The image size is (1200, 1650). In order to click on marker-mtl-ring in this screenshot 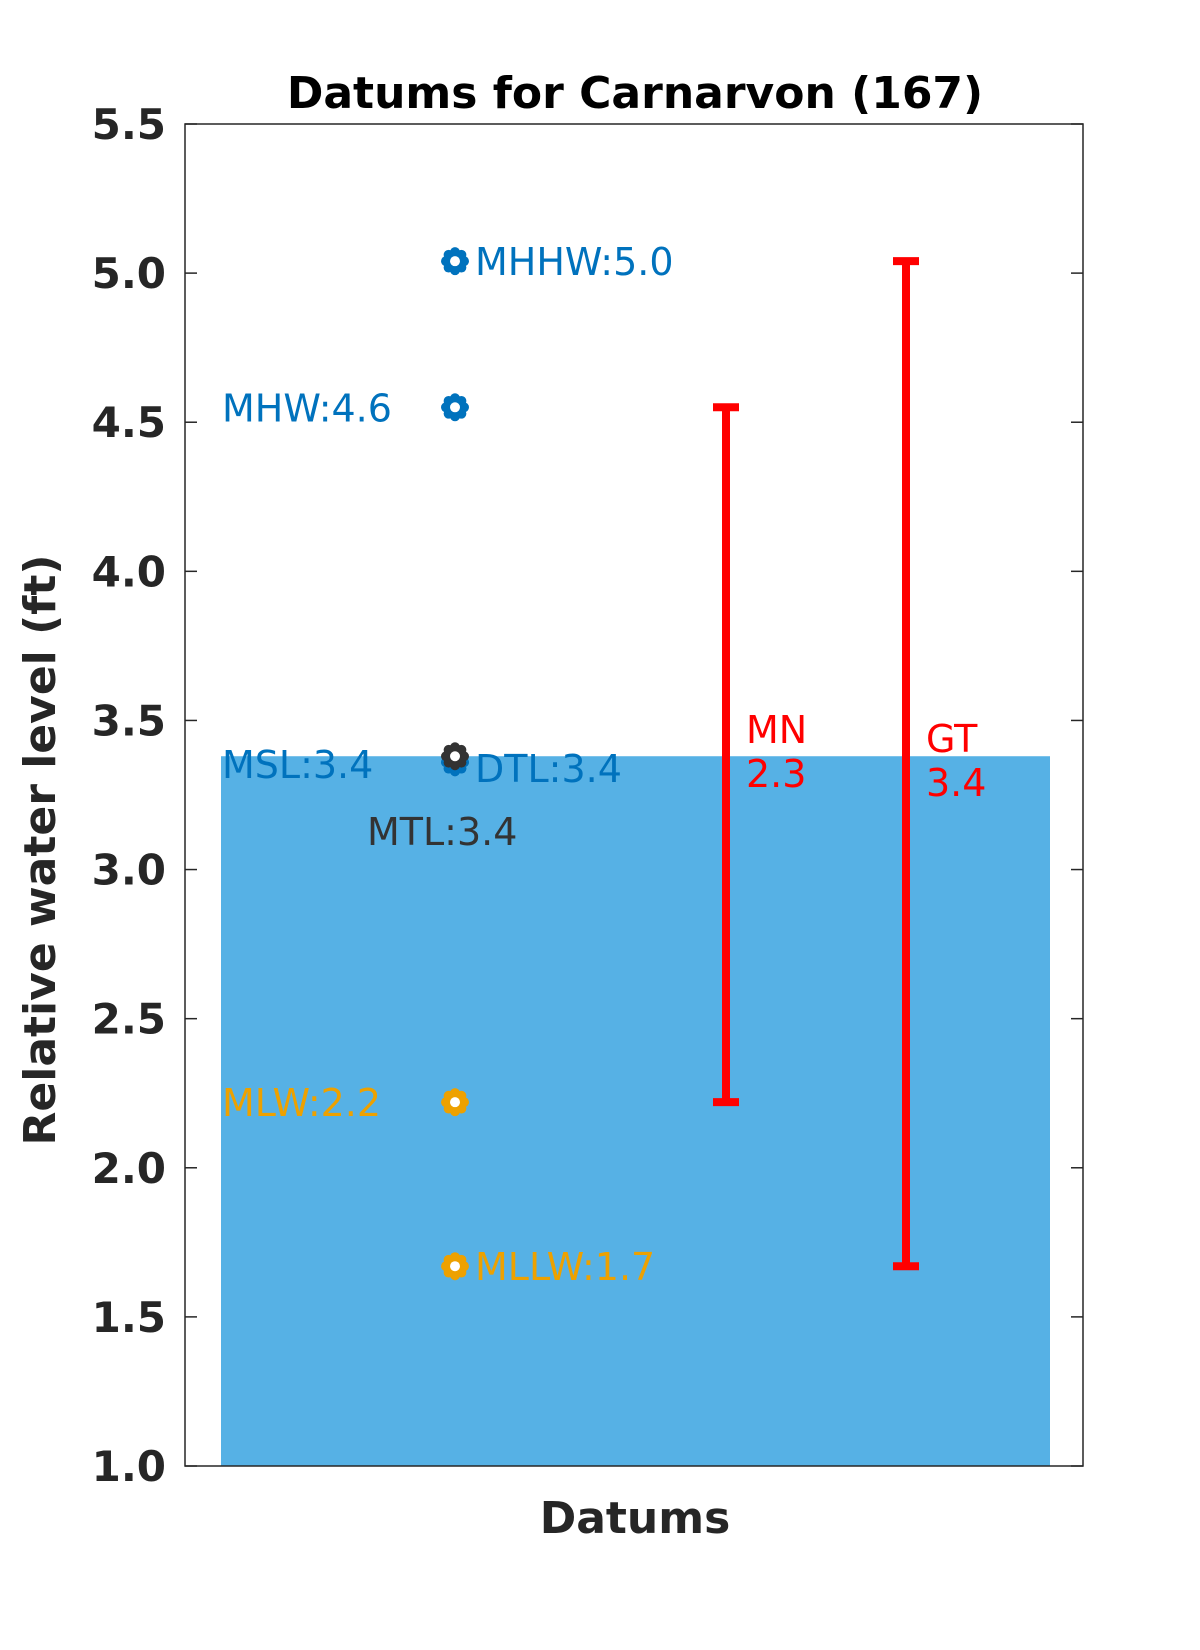, I will do `click(455, 756)`.